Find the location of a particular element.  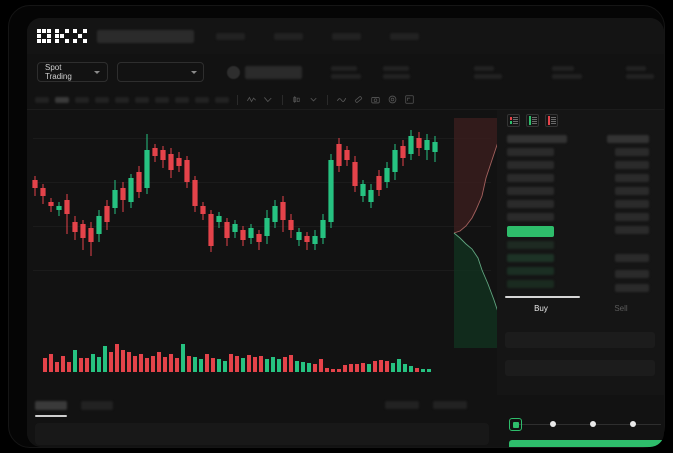

stepper-step-1-fill is located at coordinates (515, 424).